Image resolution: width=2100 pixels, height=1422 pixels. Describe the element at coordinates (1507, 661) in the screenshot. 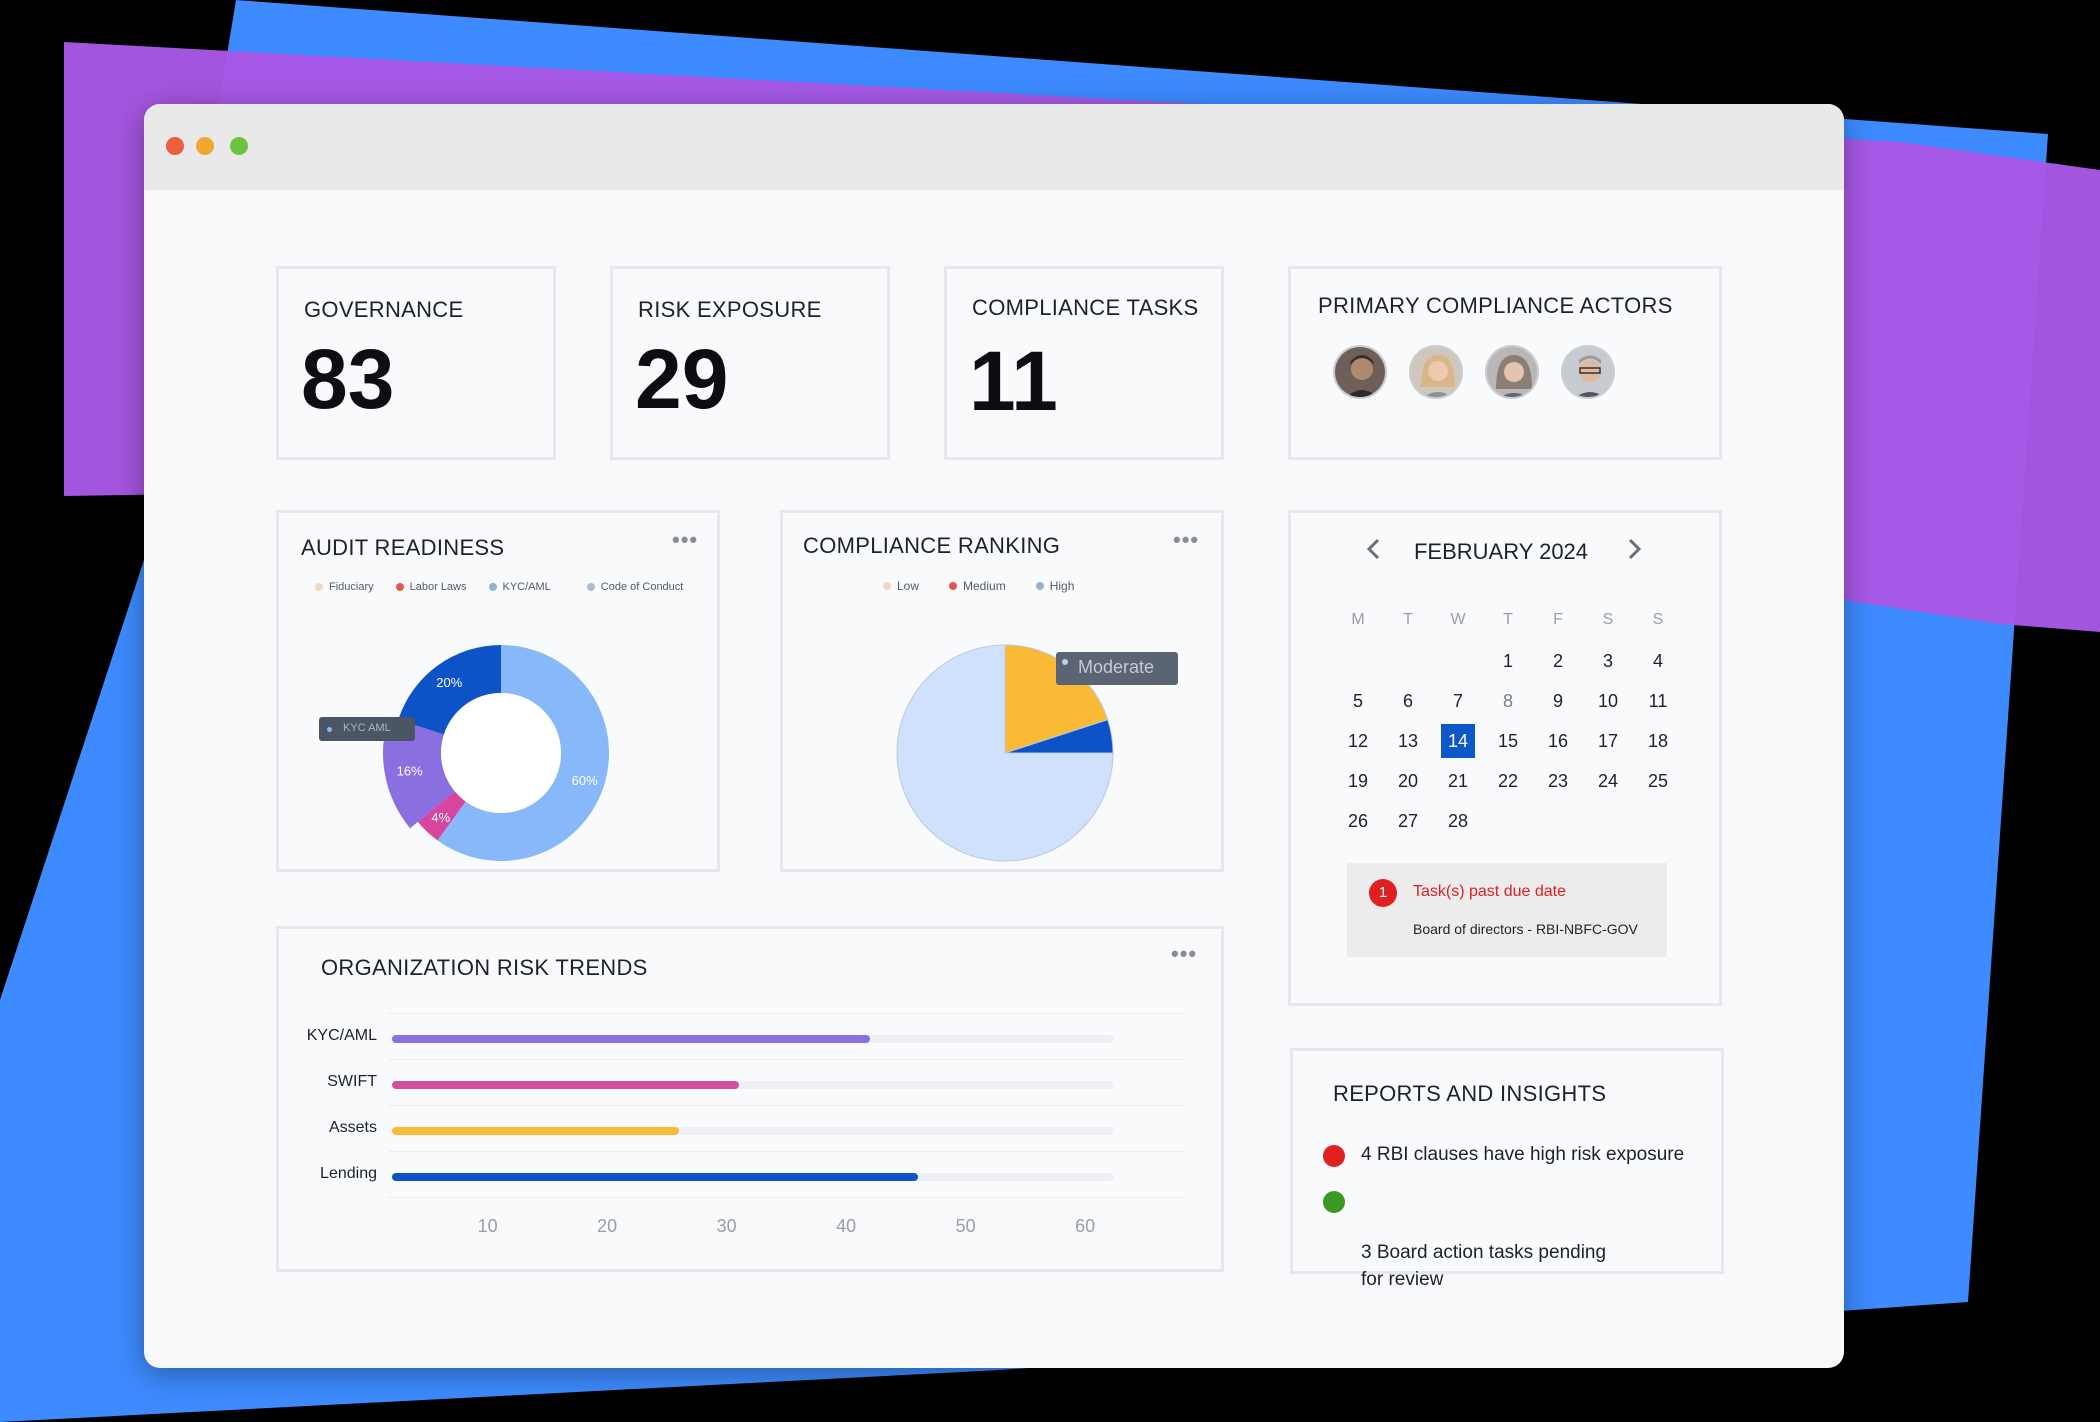

I see `calendar-day: 1` at that location.